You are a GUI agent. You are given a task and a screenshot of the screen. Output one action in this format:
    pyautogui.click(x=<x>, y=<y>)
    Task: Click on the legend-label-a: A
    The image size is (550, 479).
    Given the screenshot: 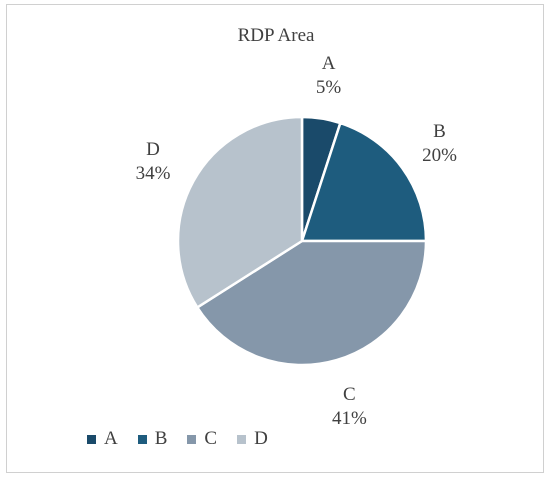 What is the action you would take?
    pyautogui.click(x=111, y=438)
    